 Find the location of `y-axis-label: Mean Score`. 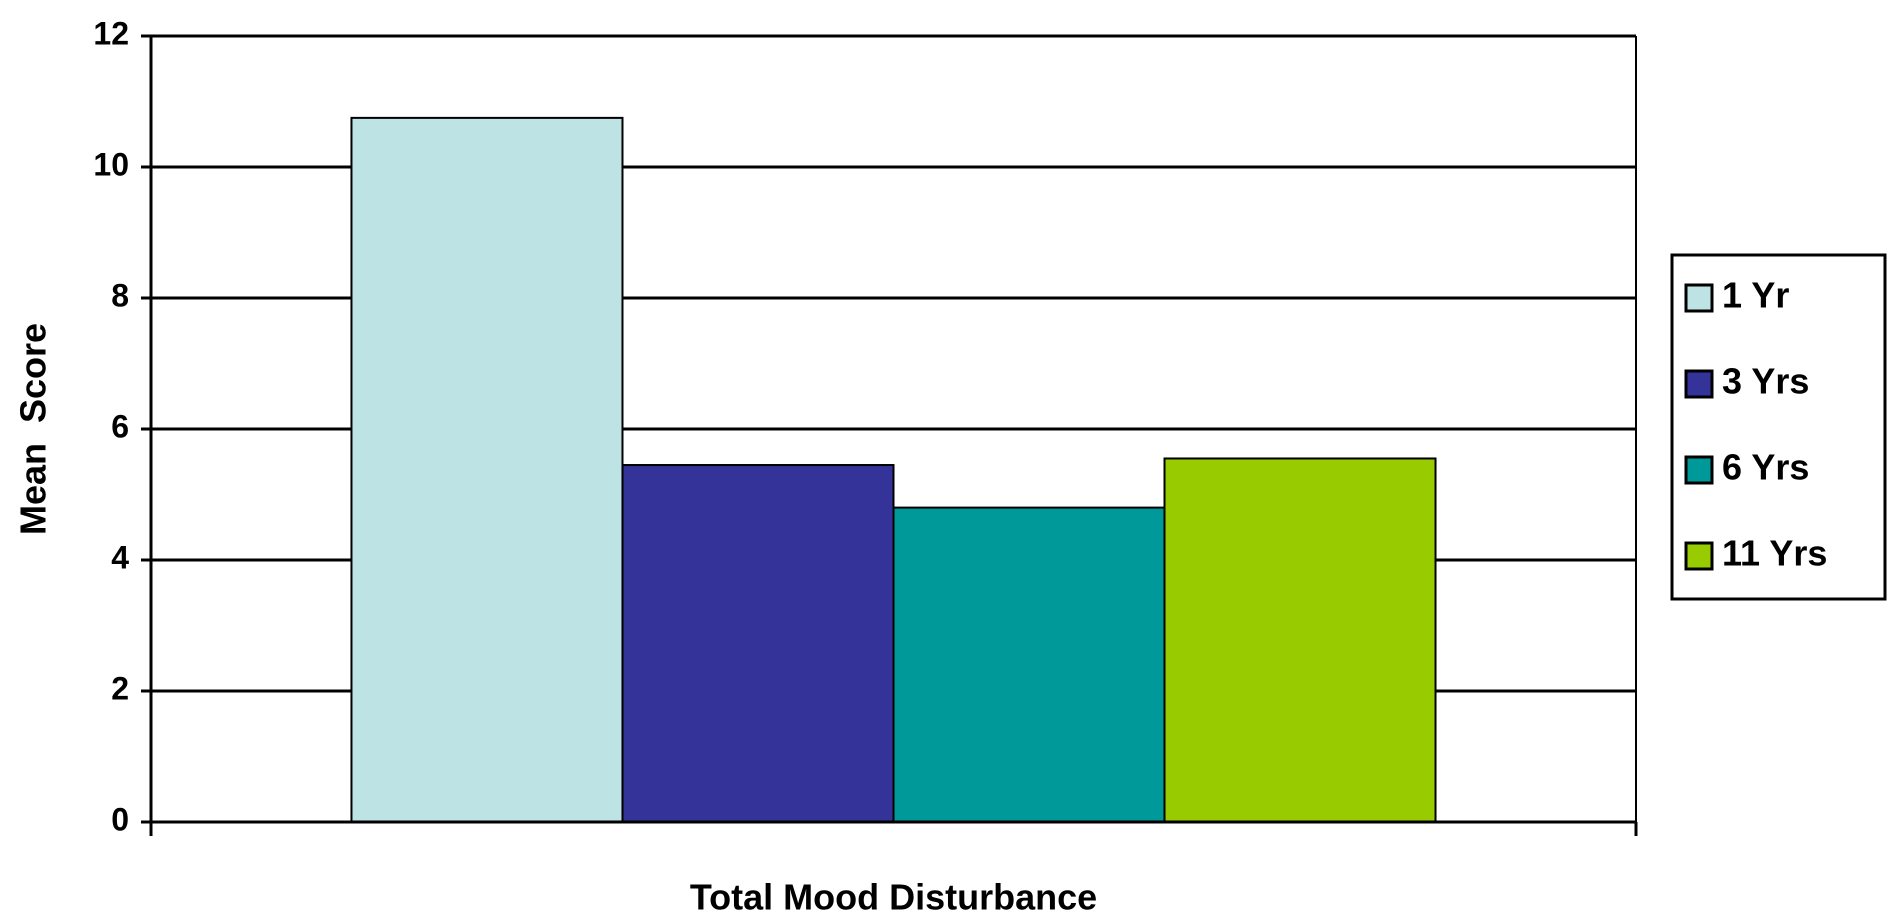

y-axis-label: Mean Score is located at coordinates (33, 429).